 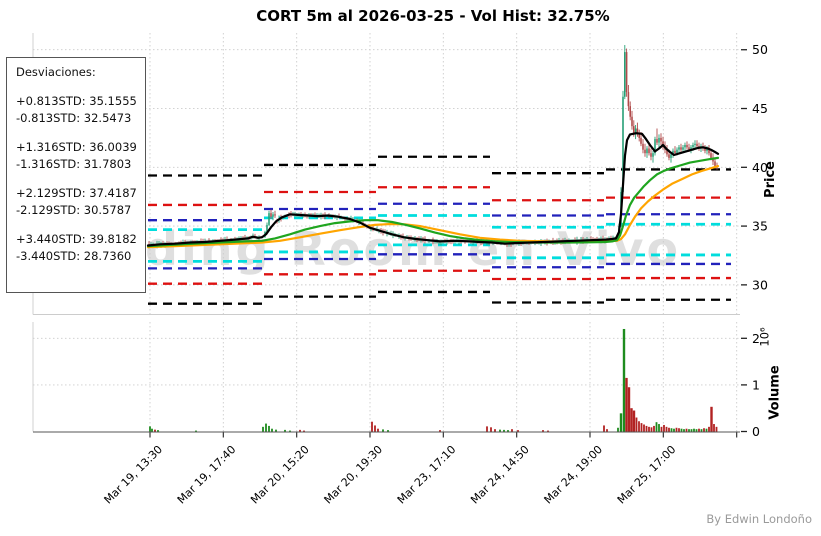 What do you see at coordinates (756, 338) in the screenshot?
I see `svg-text: 2` at bounding box center [756, 338].